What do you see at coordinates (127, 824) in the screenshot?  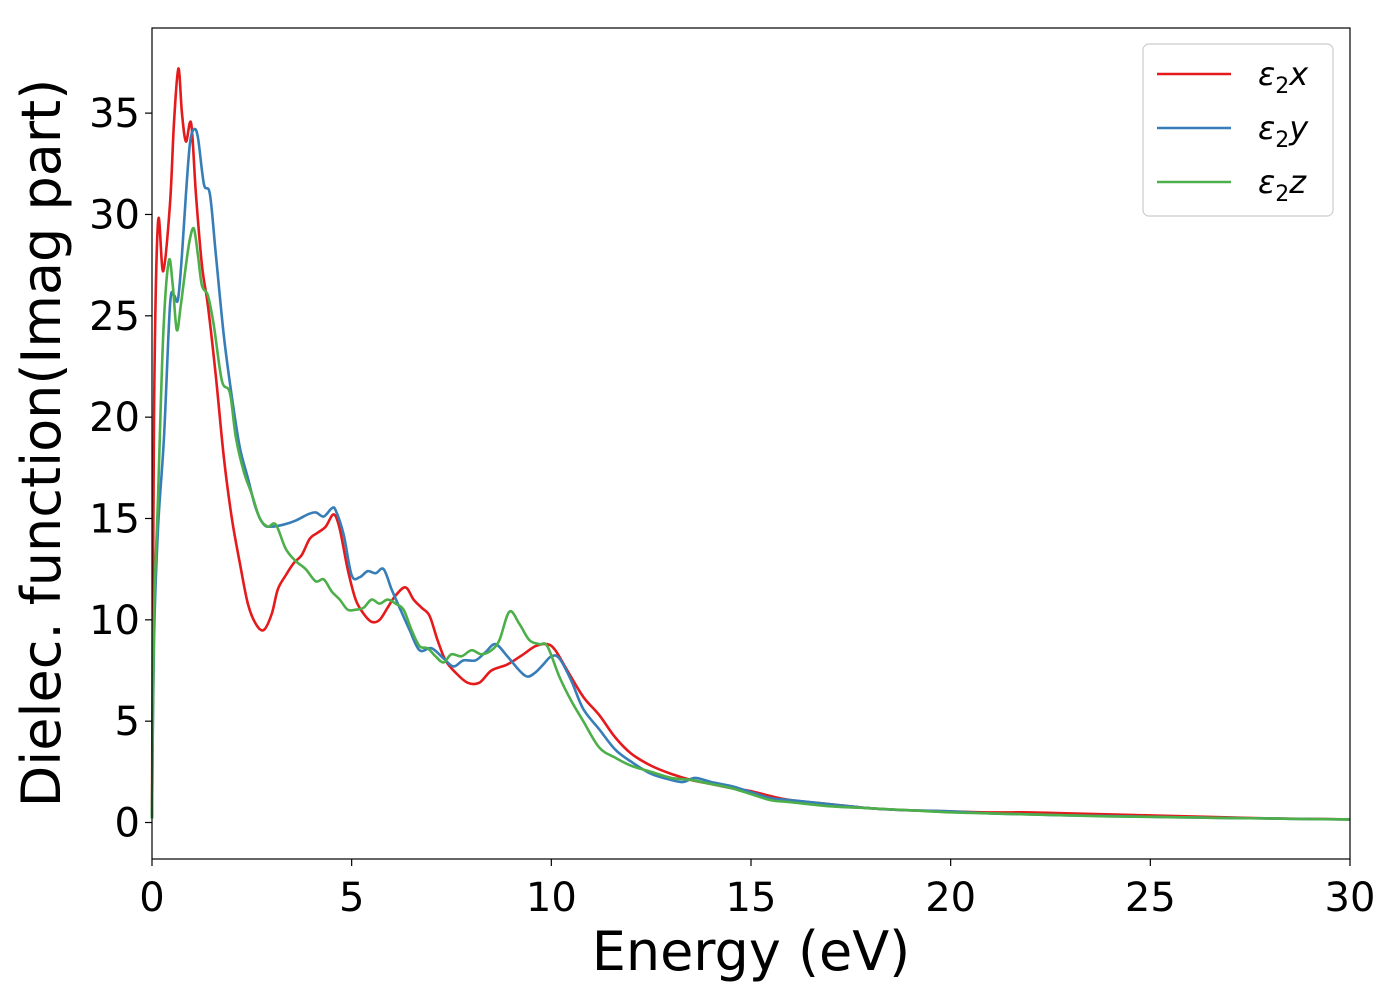 I see `y-tick-label: 0` at bounding box center [127, 824].